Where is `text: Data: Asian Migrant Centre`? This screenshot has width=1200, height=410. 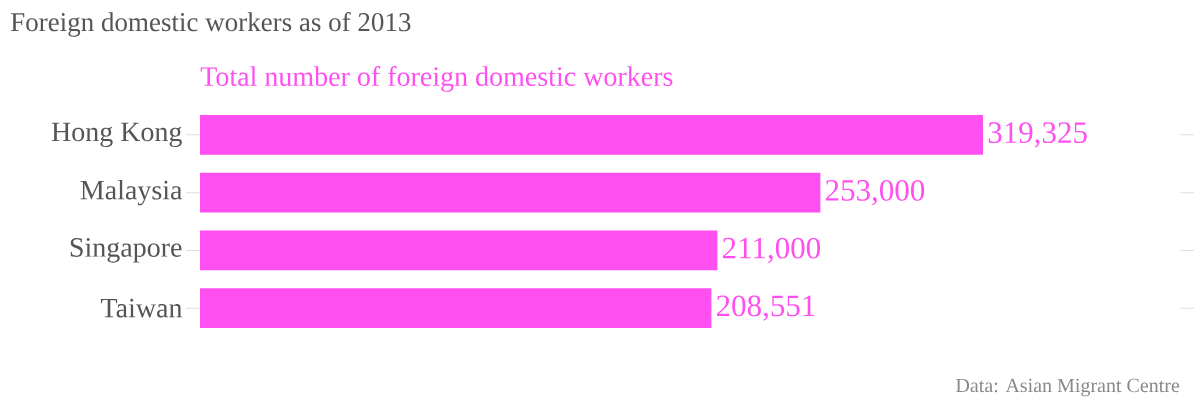 text: Data: Asian Migrant Centre is located at coordinates (1068, 387).